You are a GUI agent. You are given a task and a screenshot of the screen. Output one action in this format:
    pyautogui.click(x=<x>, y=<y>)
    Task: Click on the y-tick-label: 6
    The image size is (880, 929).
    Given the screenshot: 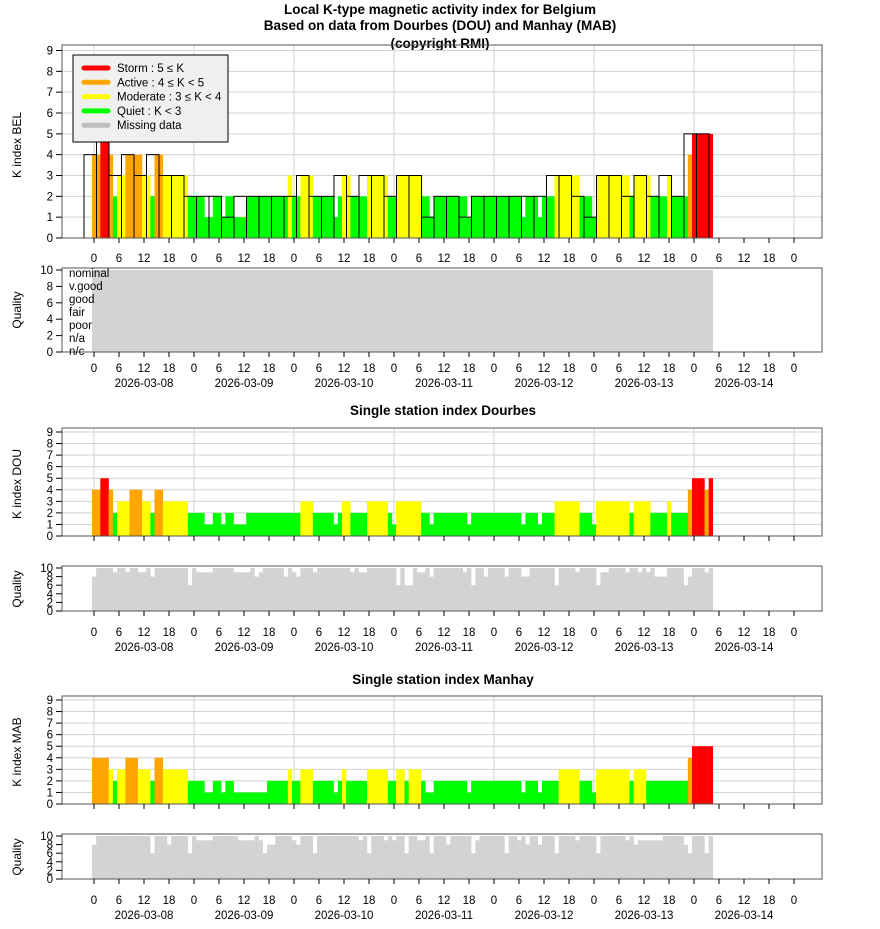 What is the action you would take?
    pyautogui.click(x=50, y=468)
    